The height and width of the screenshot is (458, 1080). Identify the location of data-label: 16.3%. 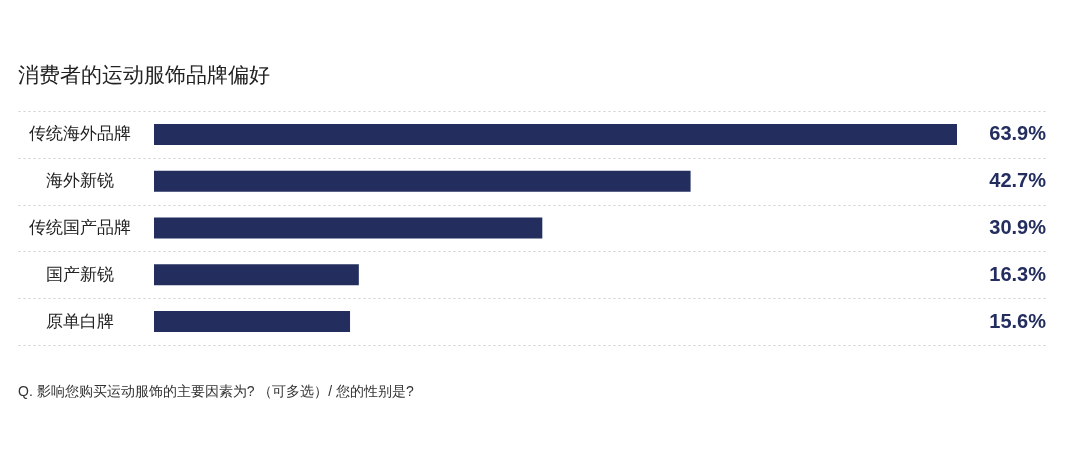
(1018, 273).